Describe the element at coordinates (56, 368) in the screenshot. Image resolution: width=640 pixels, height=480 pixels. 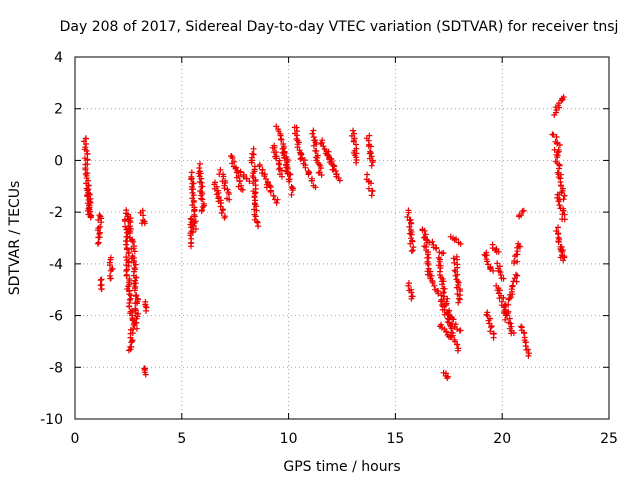
I see `y-tick-label: -8` at that location.